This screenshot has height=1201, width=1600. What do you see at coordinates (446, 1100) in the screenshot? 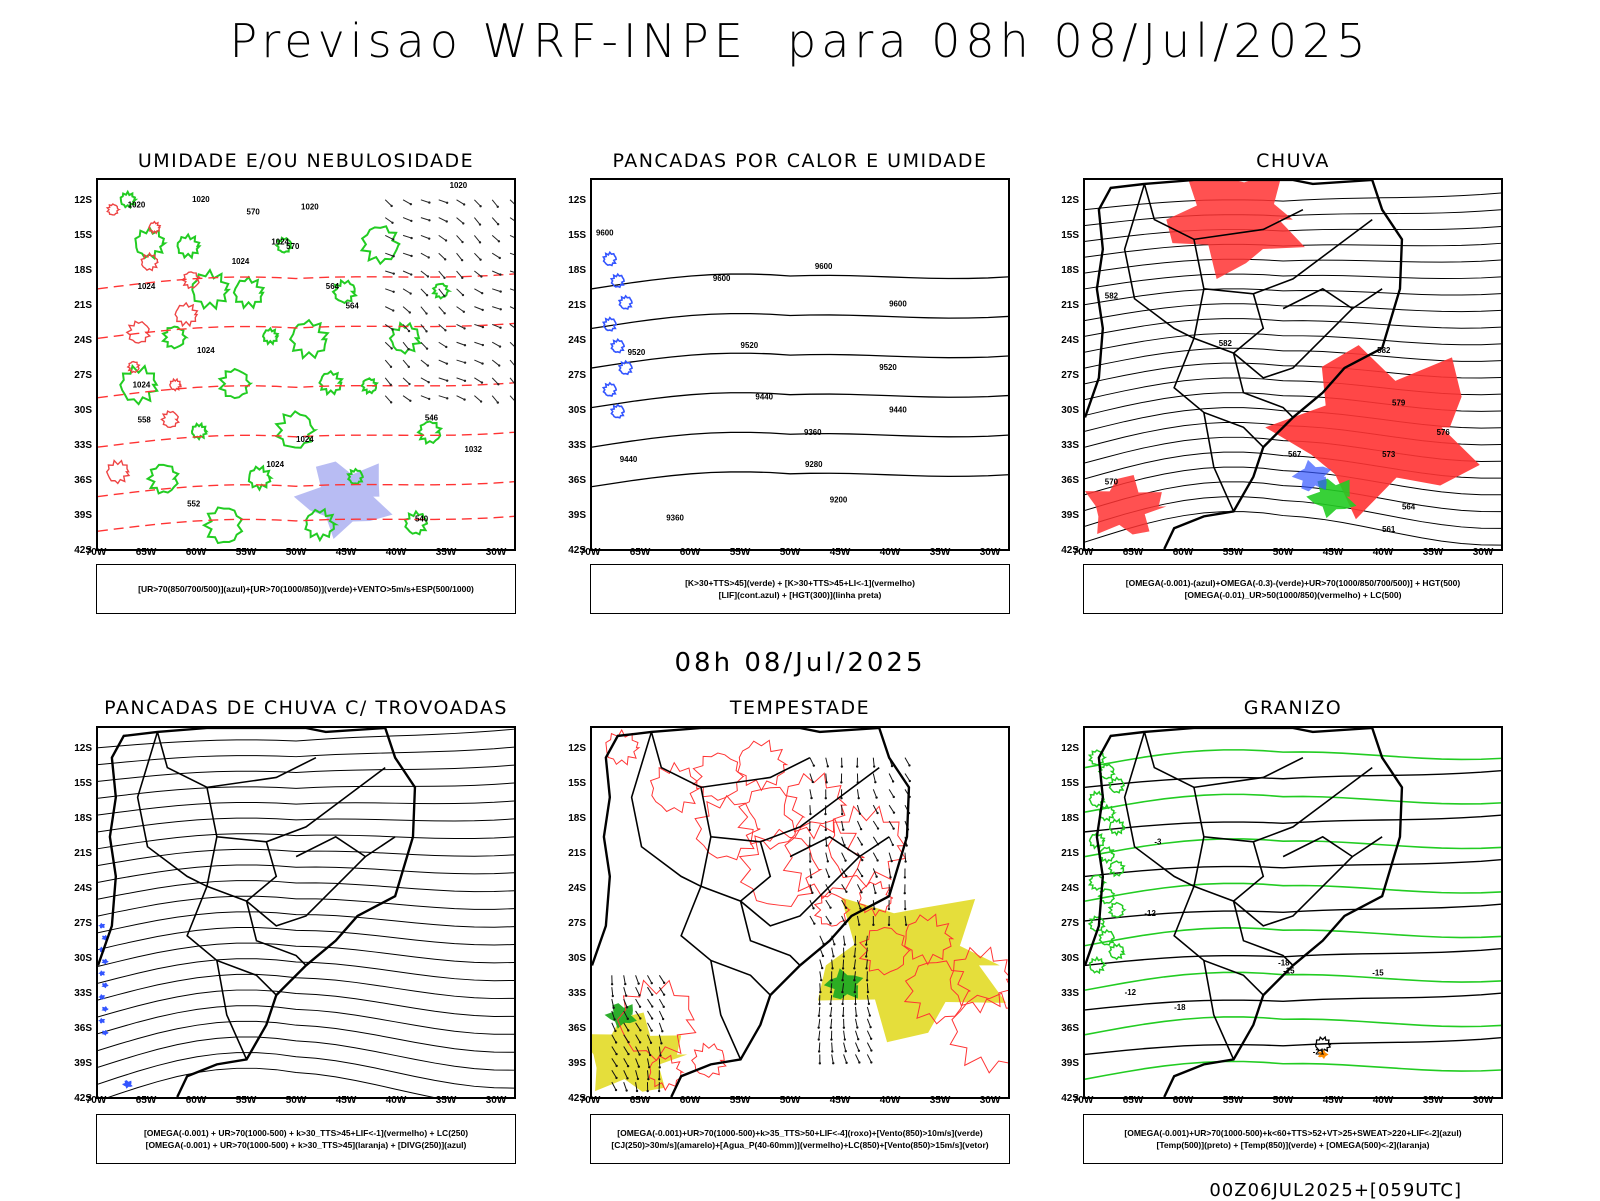
I see `lon-label: 35W` at bounding box center [446, 1100].